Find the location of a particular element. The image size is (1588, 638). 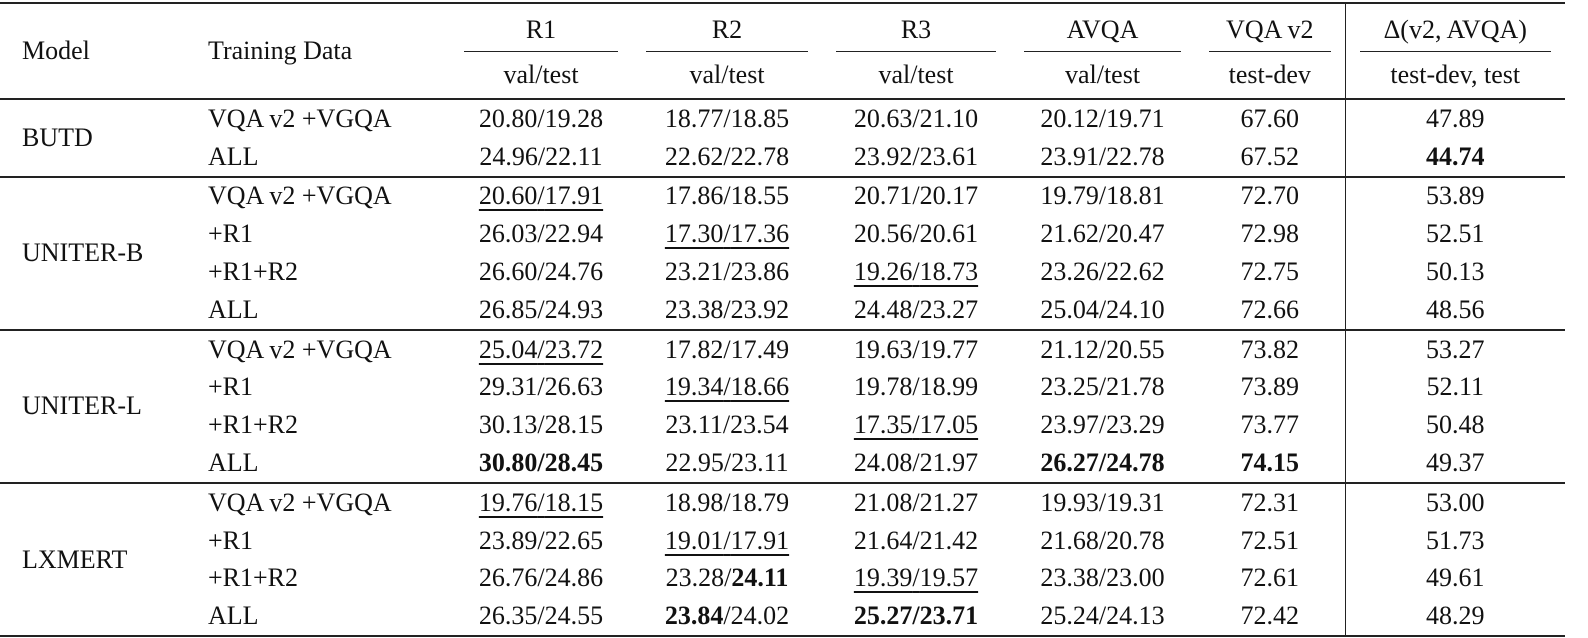

table-cell: 20.56/20.61 is located at coordinates (916, 234).